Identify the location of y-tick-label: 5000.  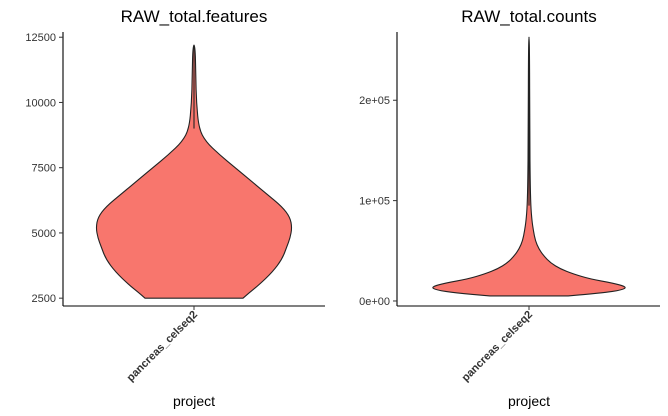
(44, 234).